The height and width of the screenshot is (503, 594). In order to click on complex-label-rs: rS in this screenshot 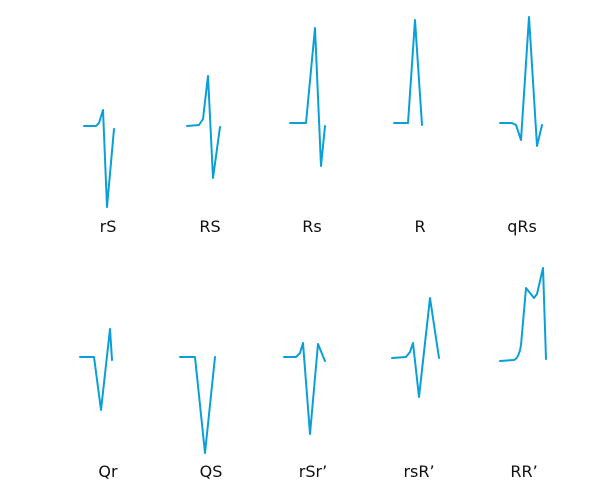, I will do `click(108, 226)`.